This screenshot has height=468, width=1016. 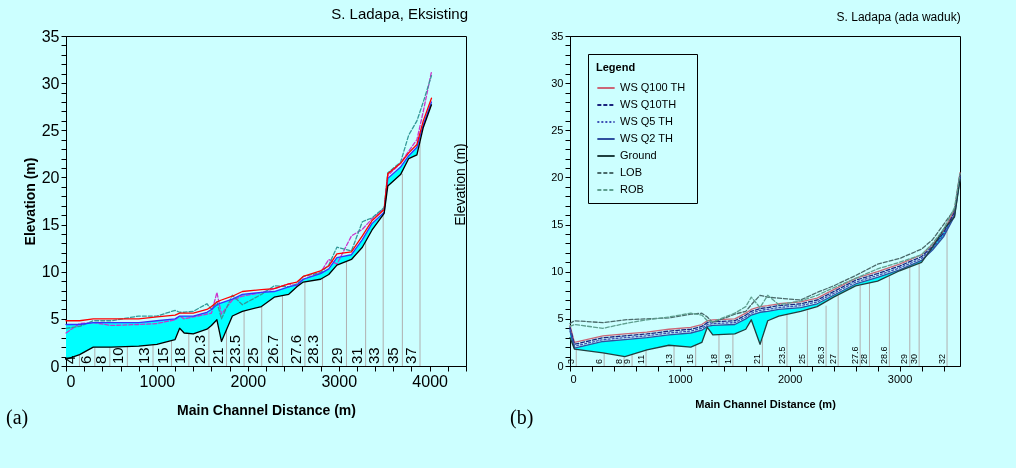 What do you see at coordinates (70, 359) in the screenshot?
I see `annotation: 4` at bounding box center [70, 359].